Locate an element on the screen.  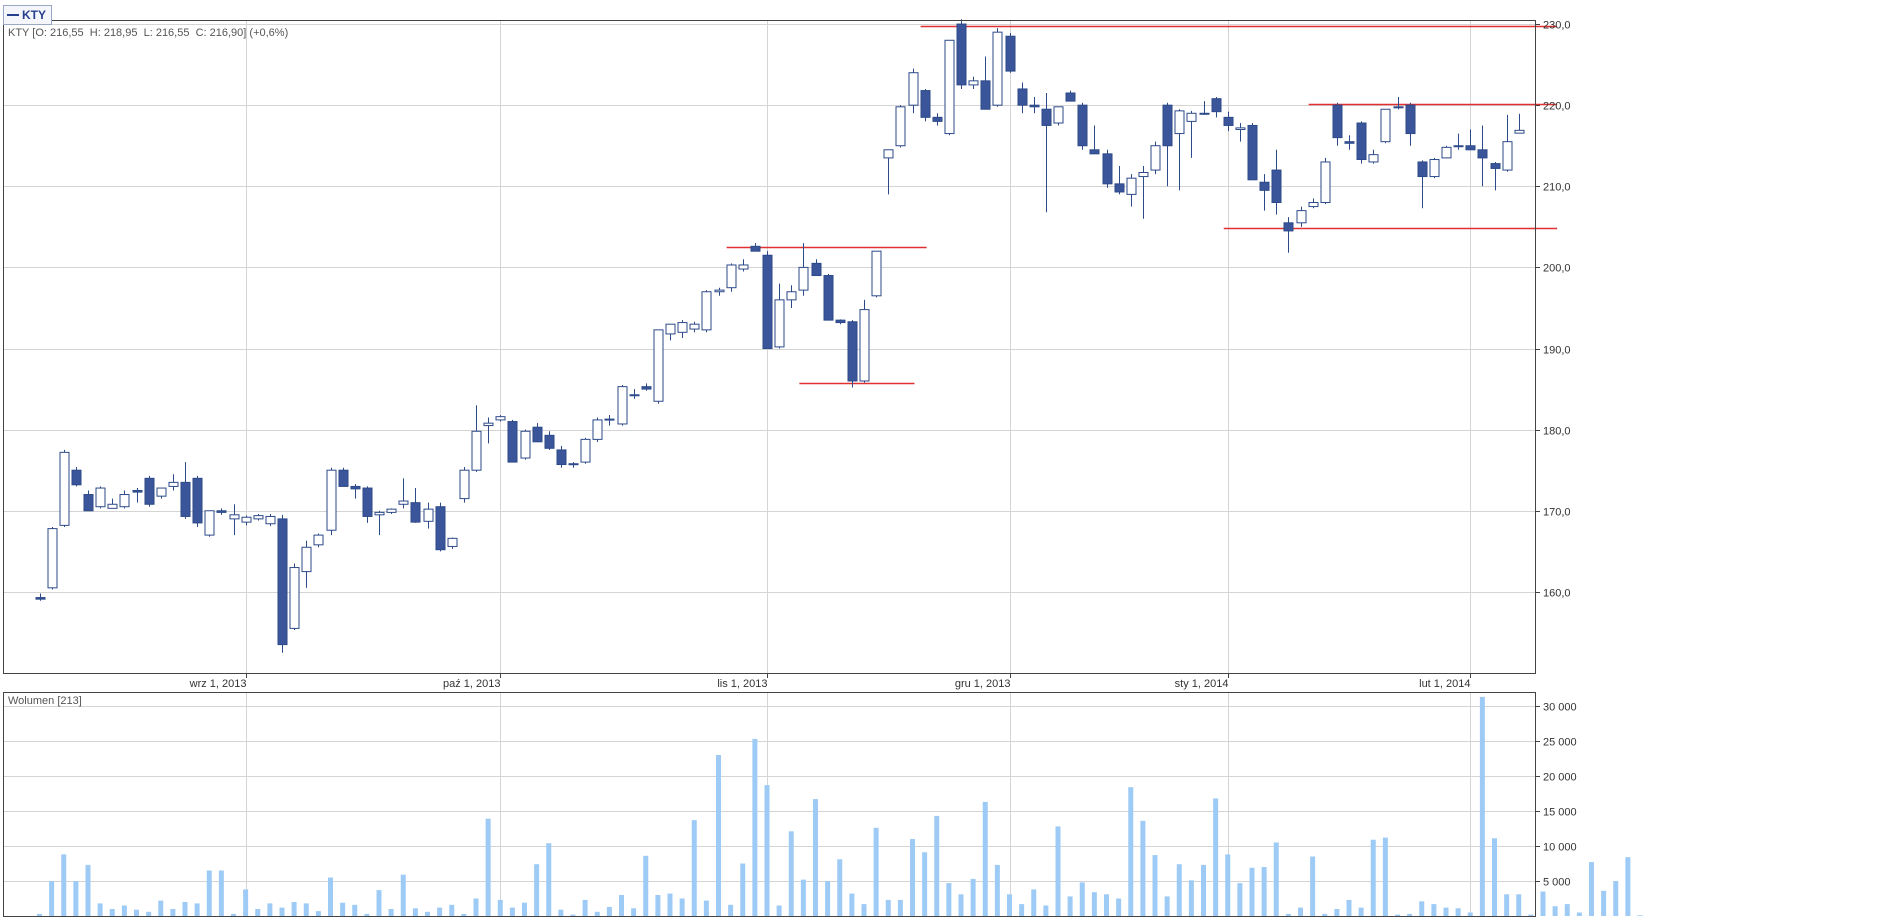
info-low: L: 216,55 is located at coordinates (166, 33).